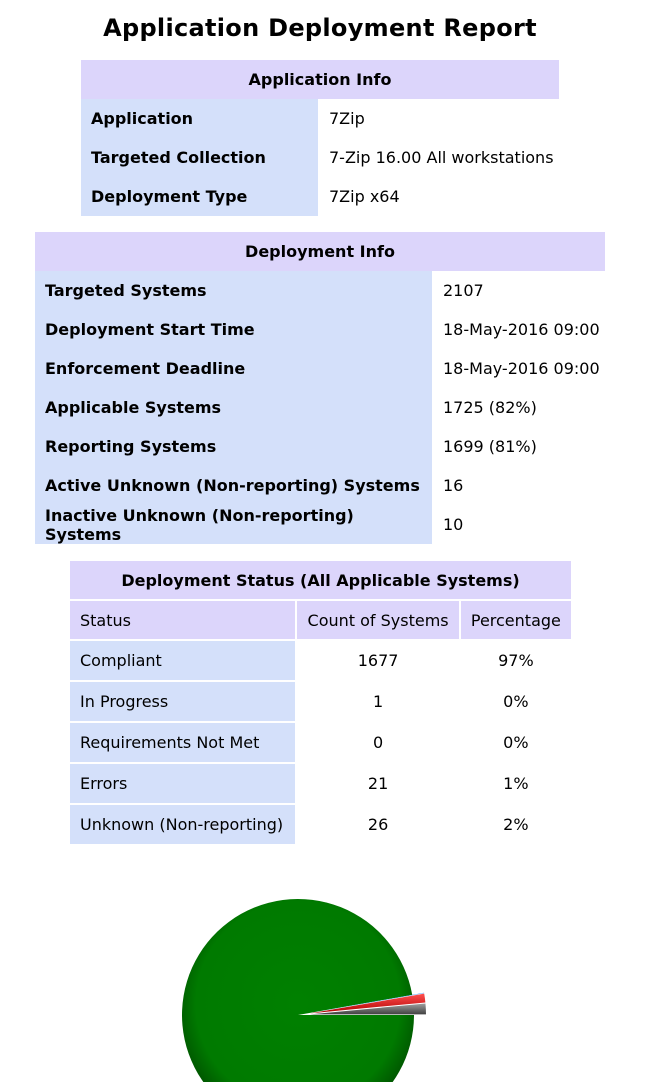 This screenshot has height=1082, width=646. I want to click on column-header-row: Status Count of Systems Percentage, so click(320, 620).